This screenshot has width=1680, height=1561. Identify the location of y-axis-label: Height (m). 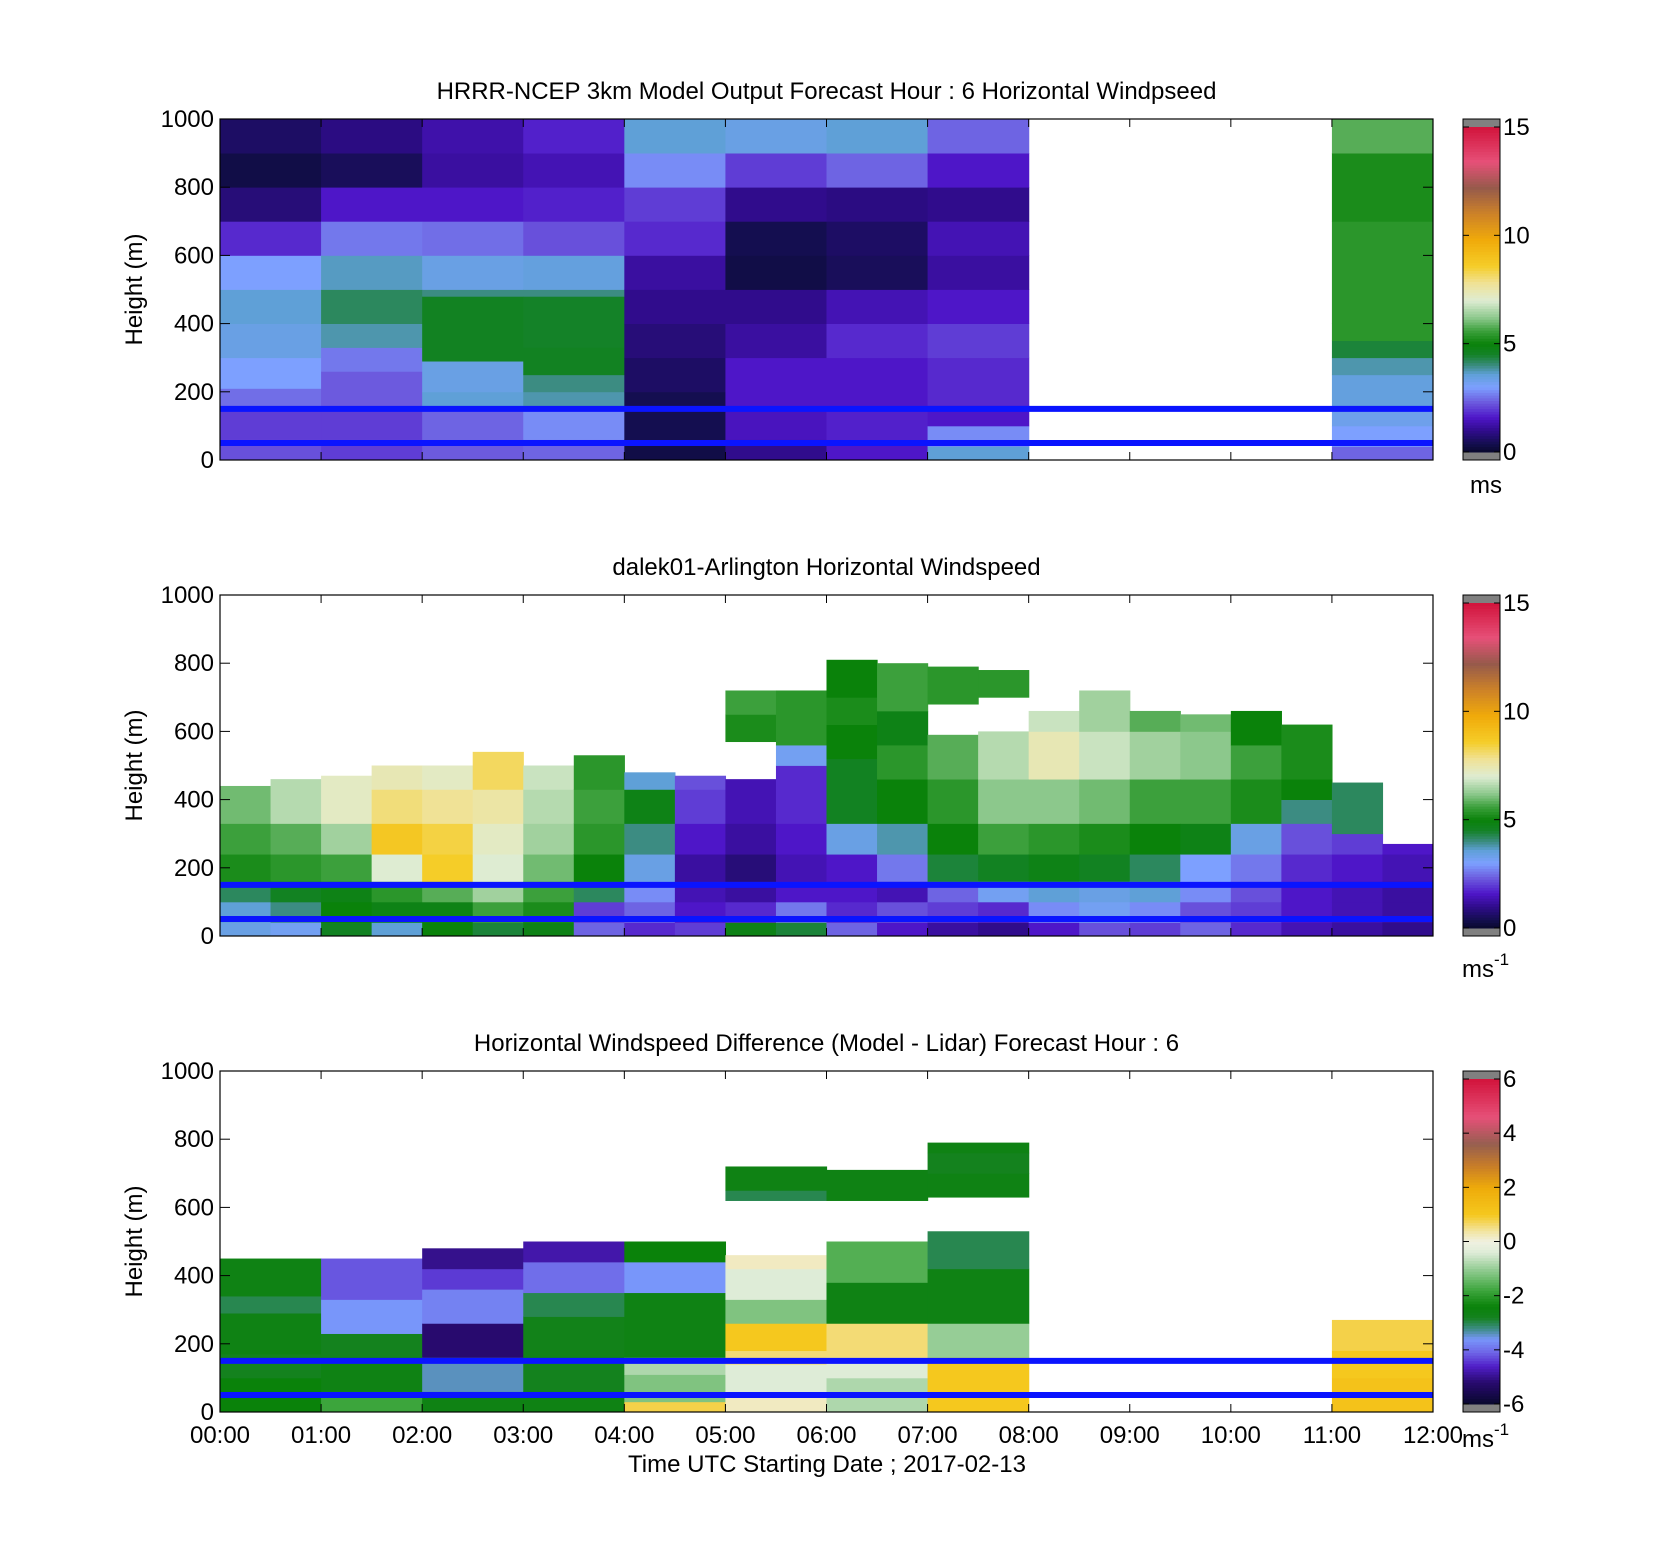
(134, 765).